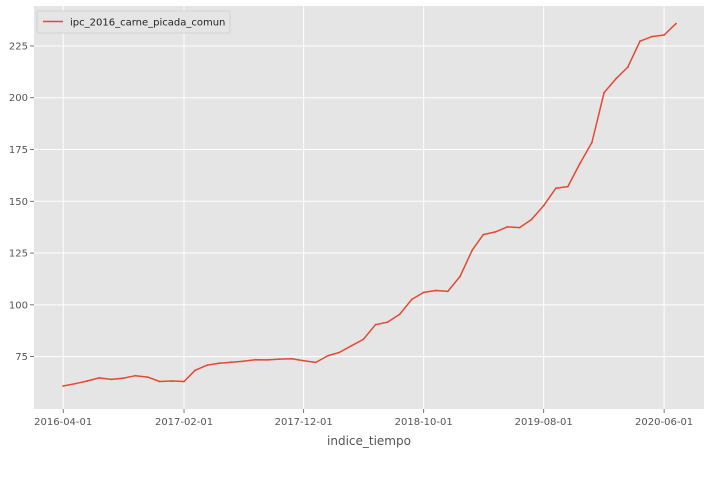  I want to click on y-tick-label: 175, so click(18, 150).